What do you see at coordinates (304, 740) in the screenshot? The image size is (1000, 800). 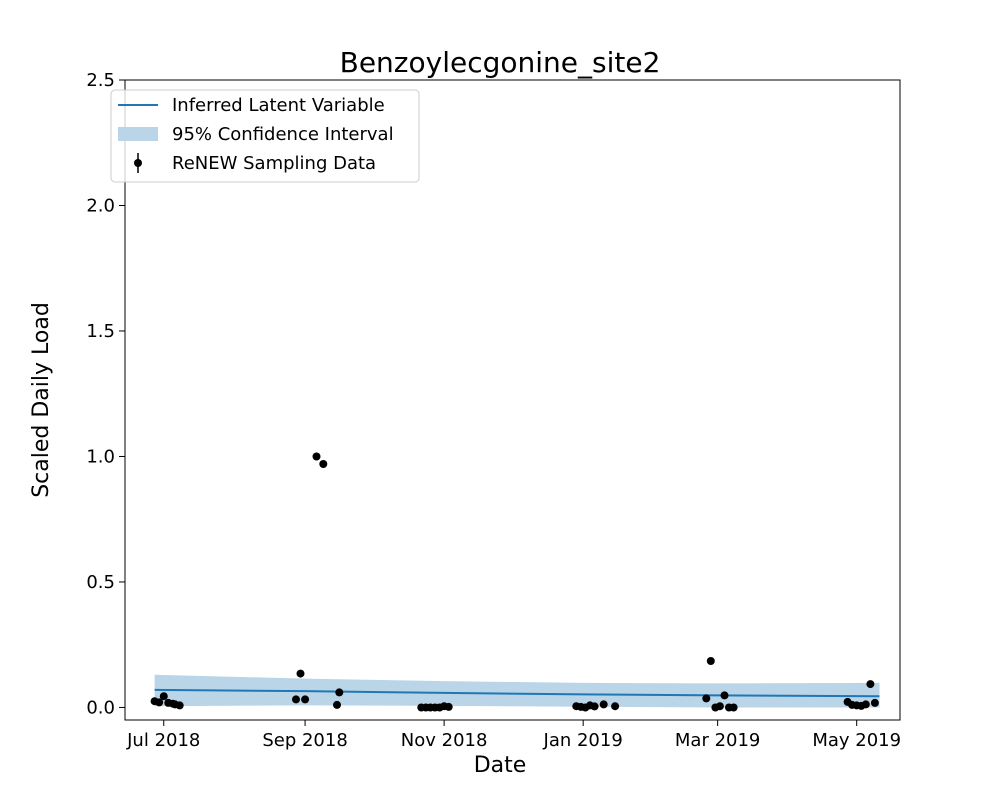 I see `x-tick-label: Sep 2018` at bounding box center [304, 740].